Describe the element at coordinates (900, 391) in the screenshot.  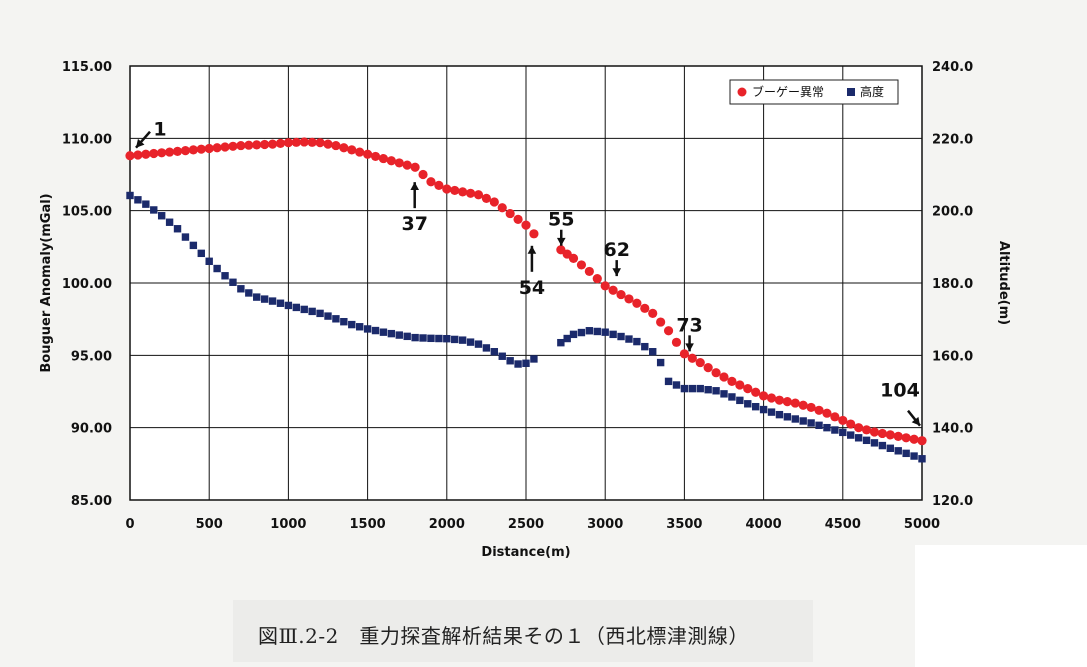
I see `annotation-label: 104` at that location.